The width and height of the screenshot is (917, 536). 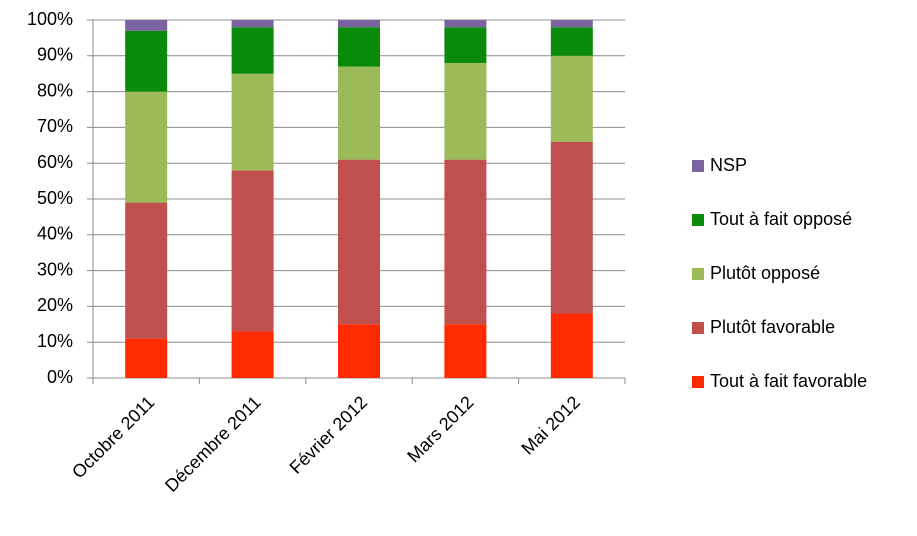 What do you see at coordinates (113, 437) in the screenshot?
I see `x-tick-label: Octobre 2011` at bounding box center [113, 437].